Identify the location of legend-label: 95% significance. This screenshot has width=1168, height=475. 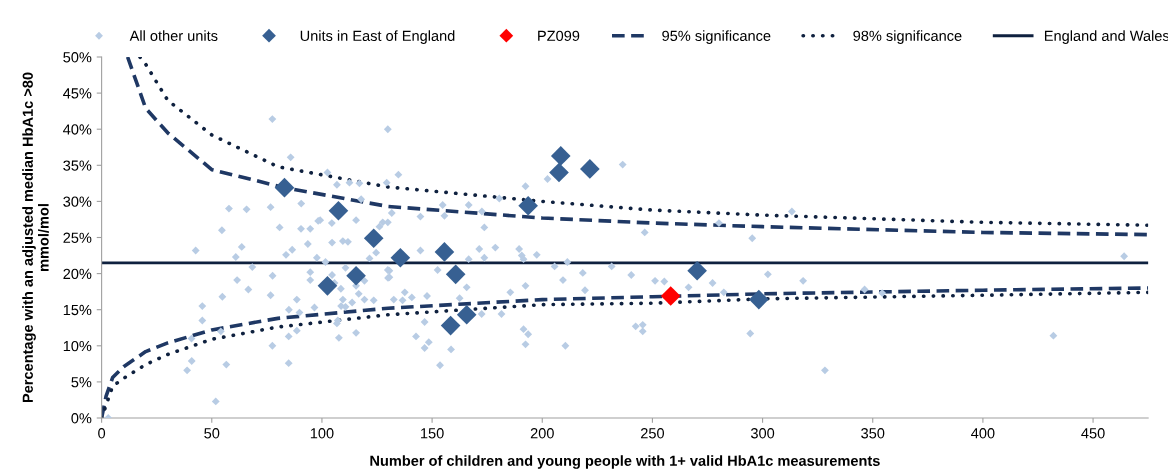
(716, 37).